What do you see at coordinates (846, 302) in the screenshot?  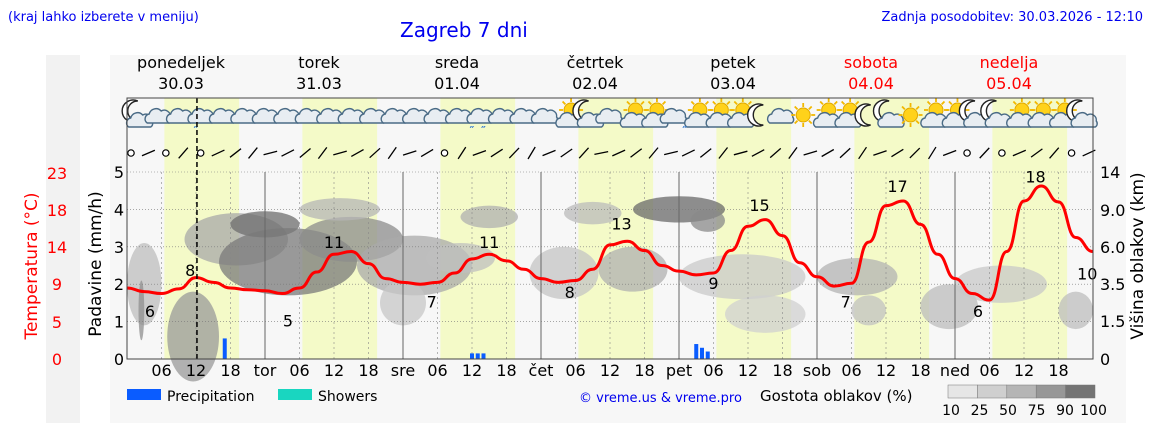 I see `temperature-value-label: 7` at bounding box center [846, 302].